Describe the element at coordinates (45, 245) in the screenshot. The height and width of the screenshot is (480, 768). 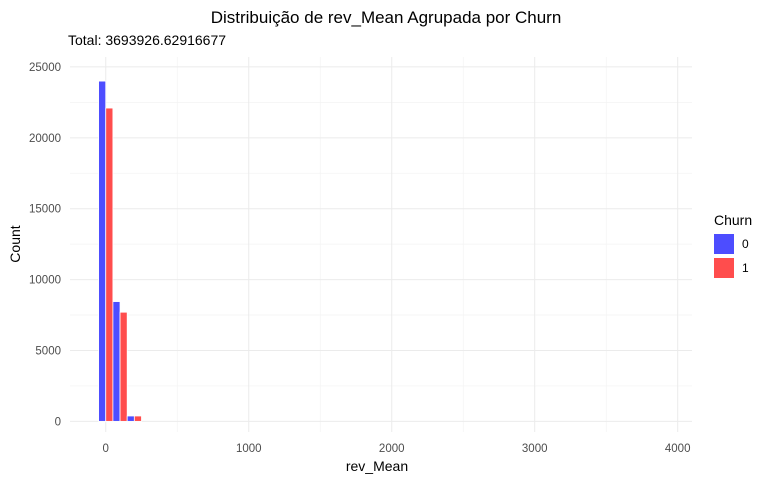
I see `y-tick-labels: 0 5000 10000 15000 20000 25000` at that location.